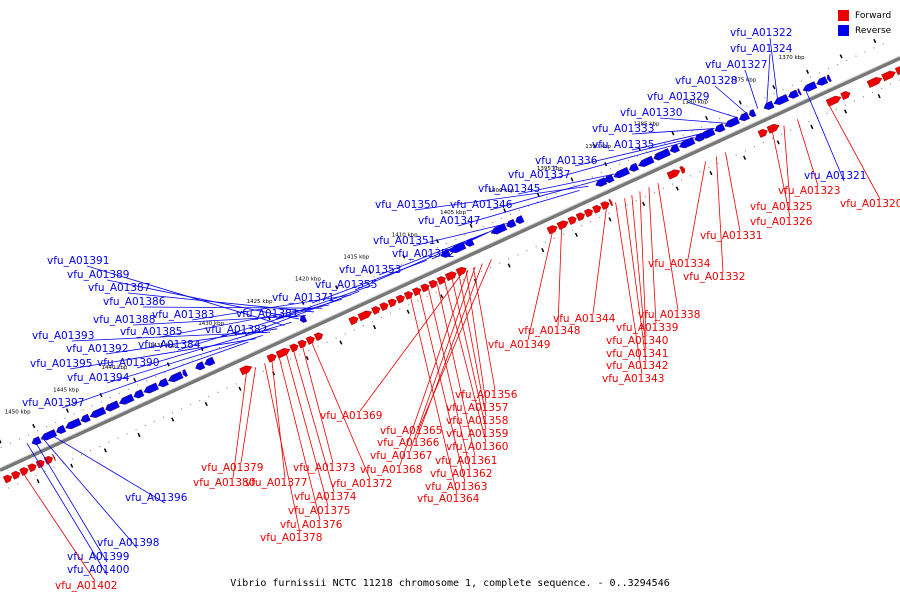 The height and width of the screenshot is (600, 900). I want to click on forward-gene-label: vfu_A01362, so click(461, 474).